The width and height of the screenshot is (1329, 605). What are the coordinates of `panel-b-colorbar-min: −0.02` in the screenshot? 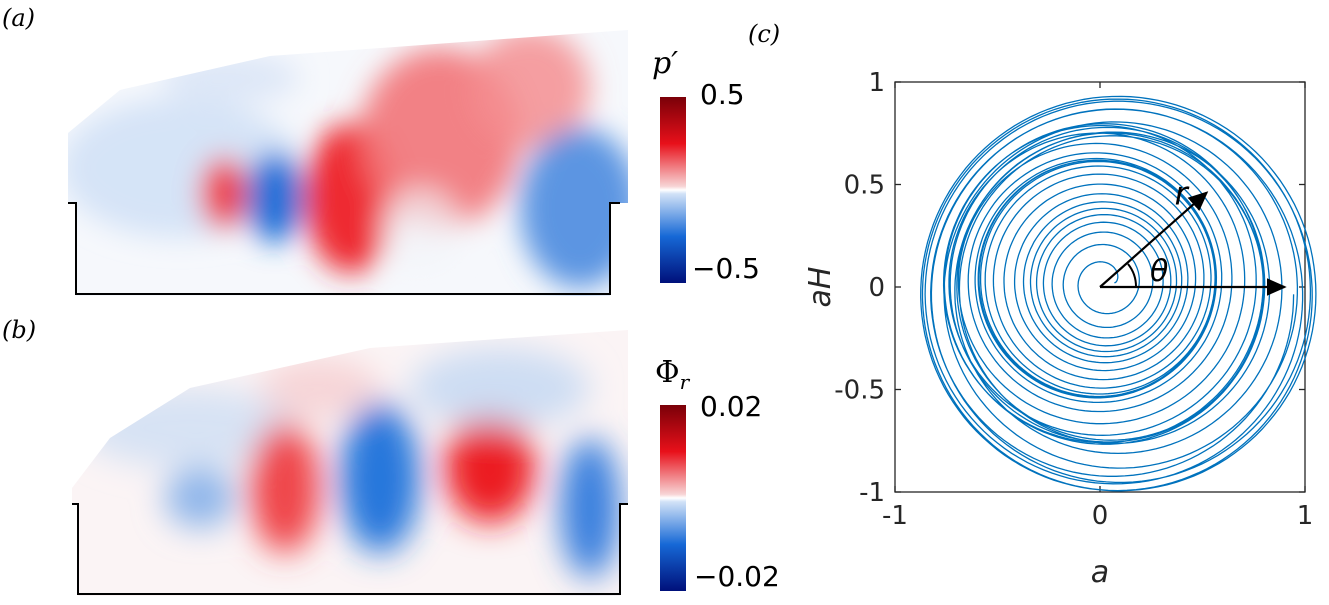 It's located at (737, 576).